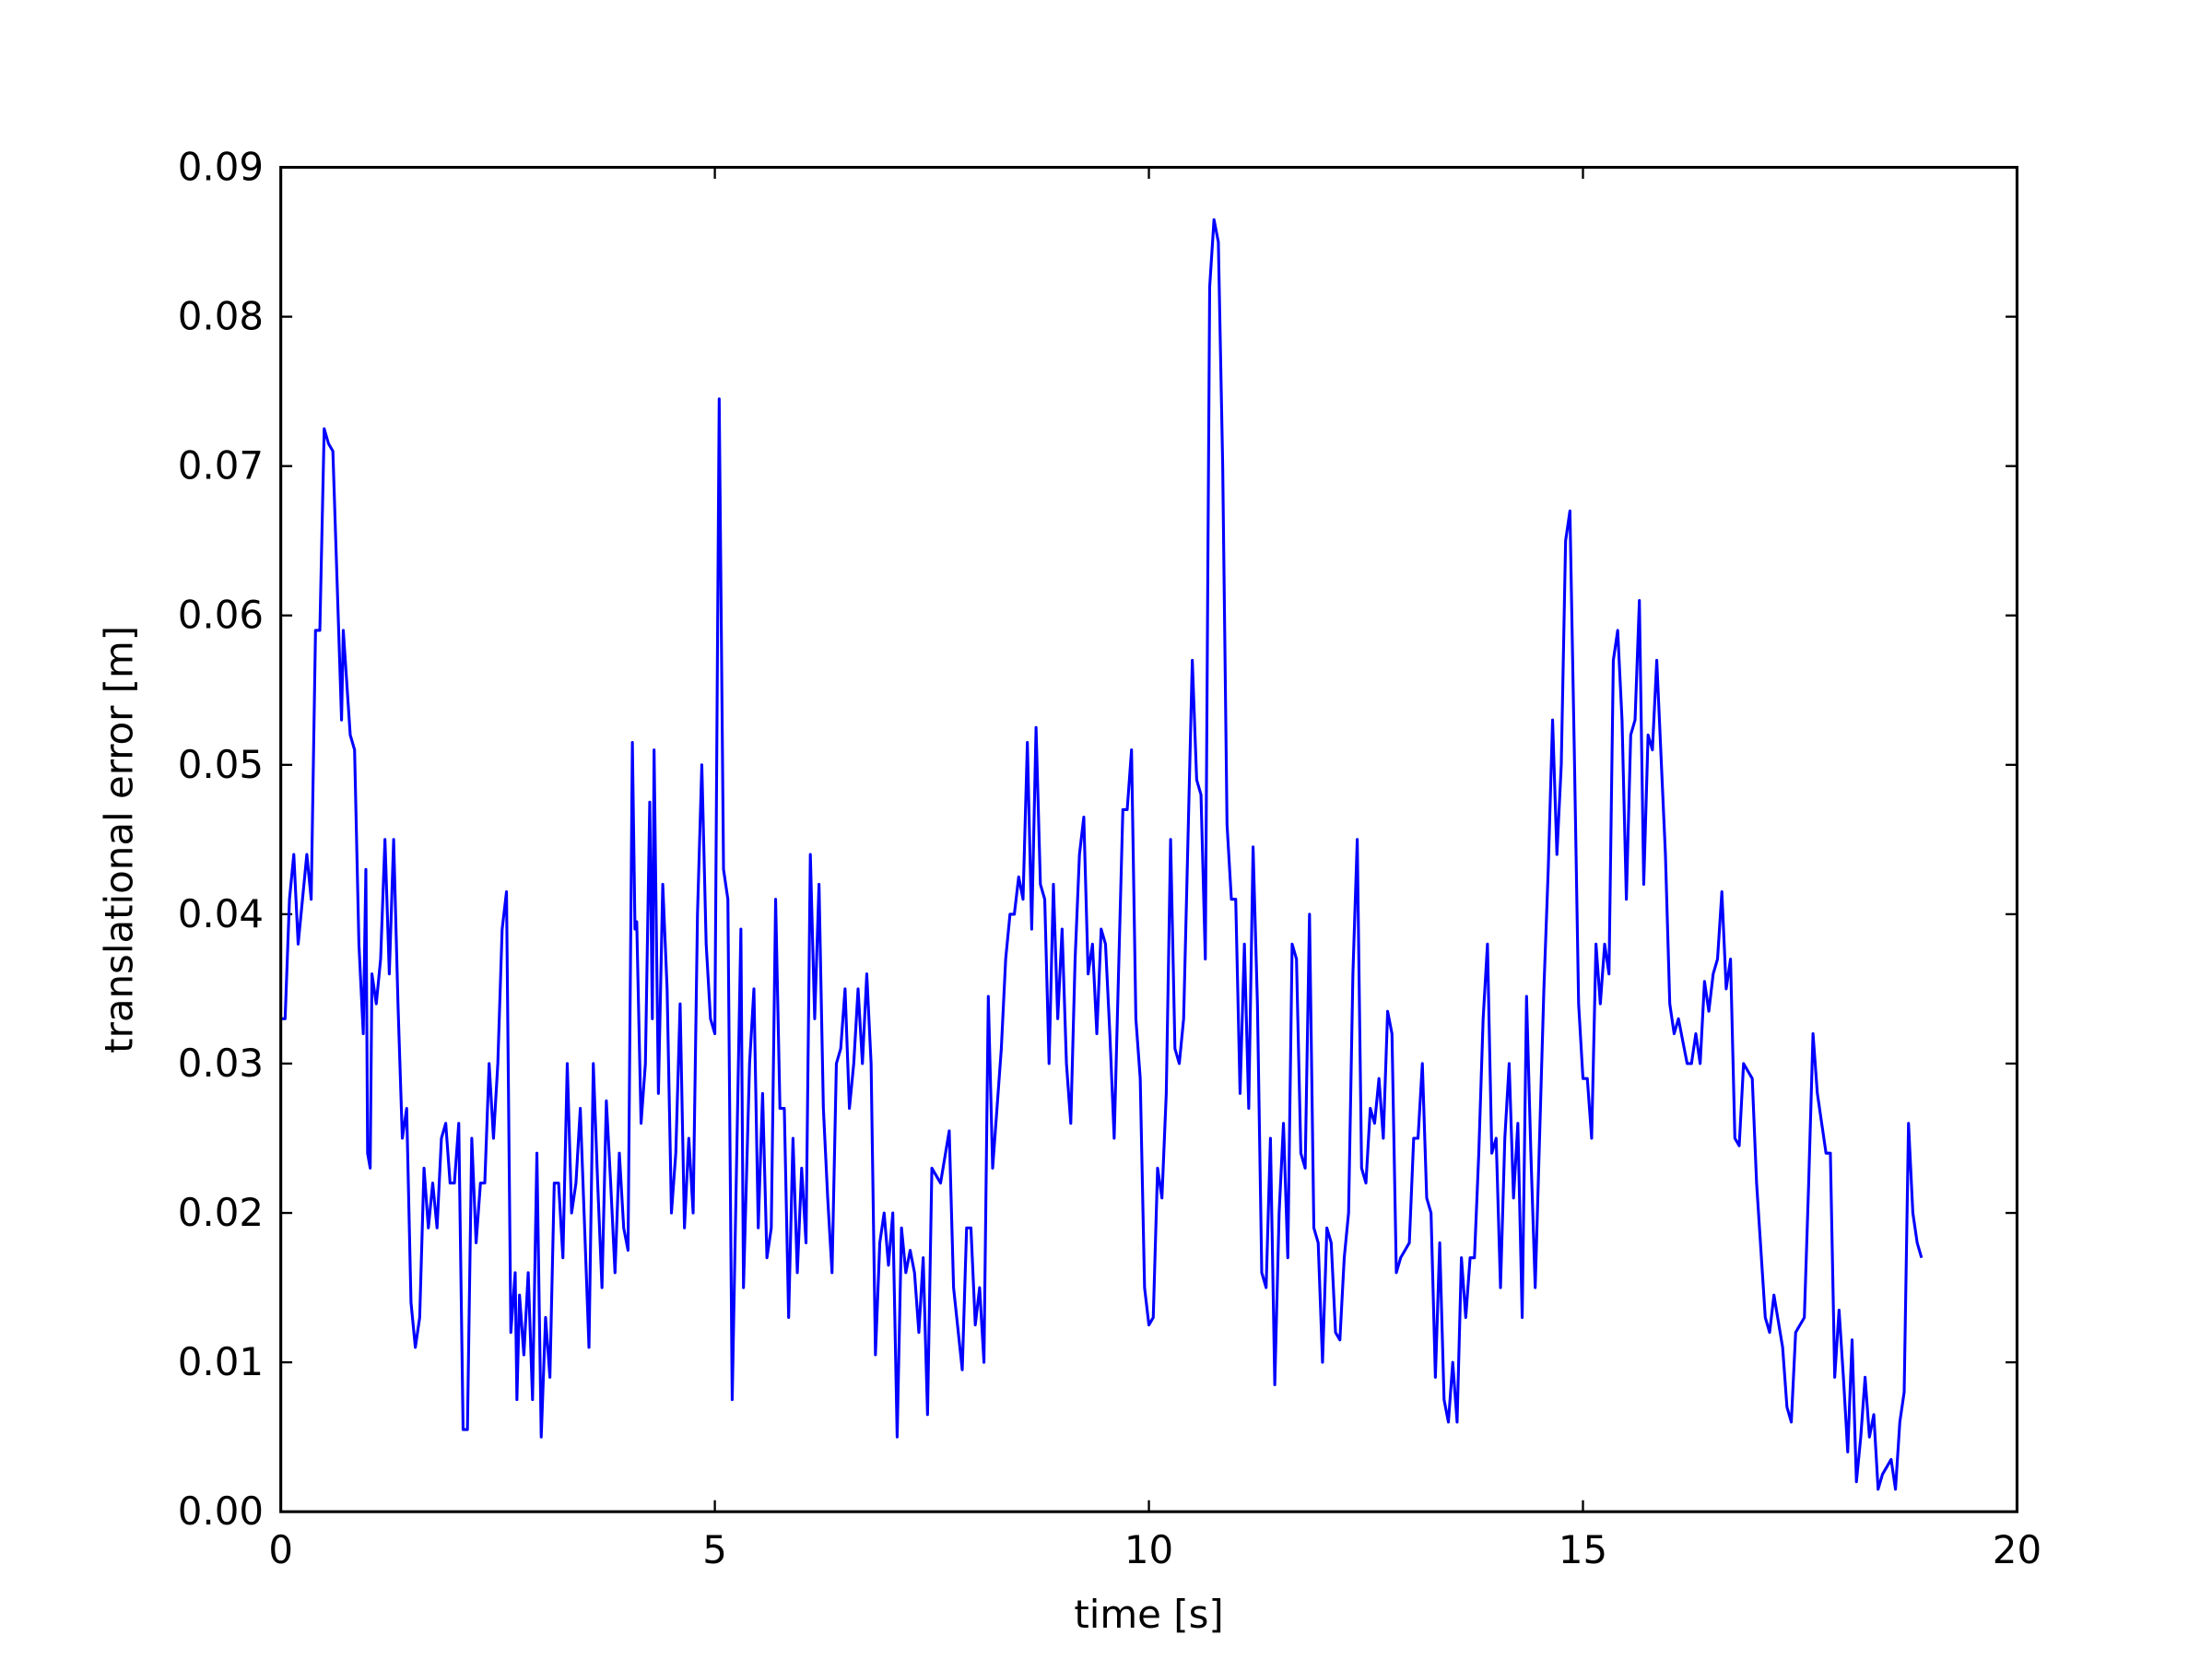 Image resolution: width=2212 pixels, height=1659 pixels. I want to click on x-tick-label: 10, so click(1148, 1549).